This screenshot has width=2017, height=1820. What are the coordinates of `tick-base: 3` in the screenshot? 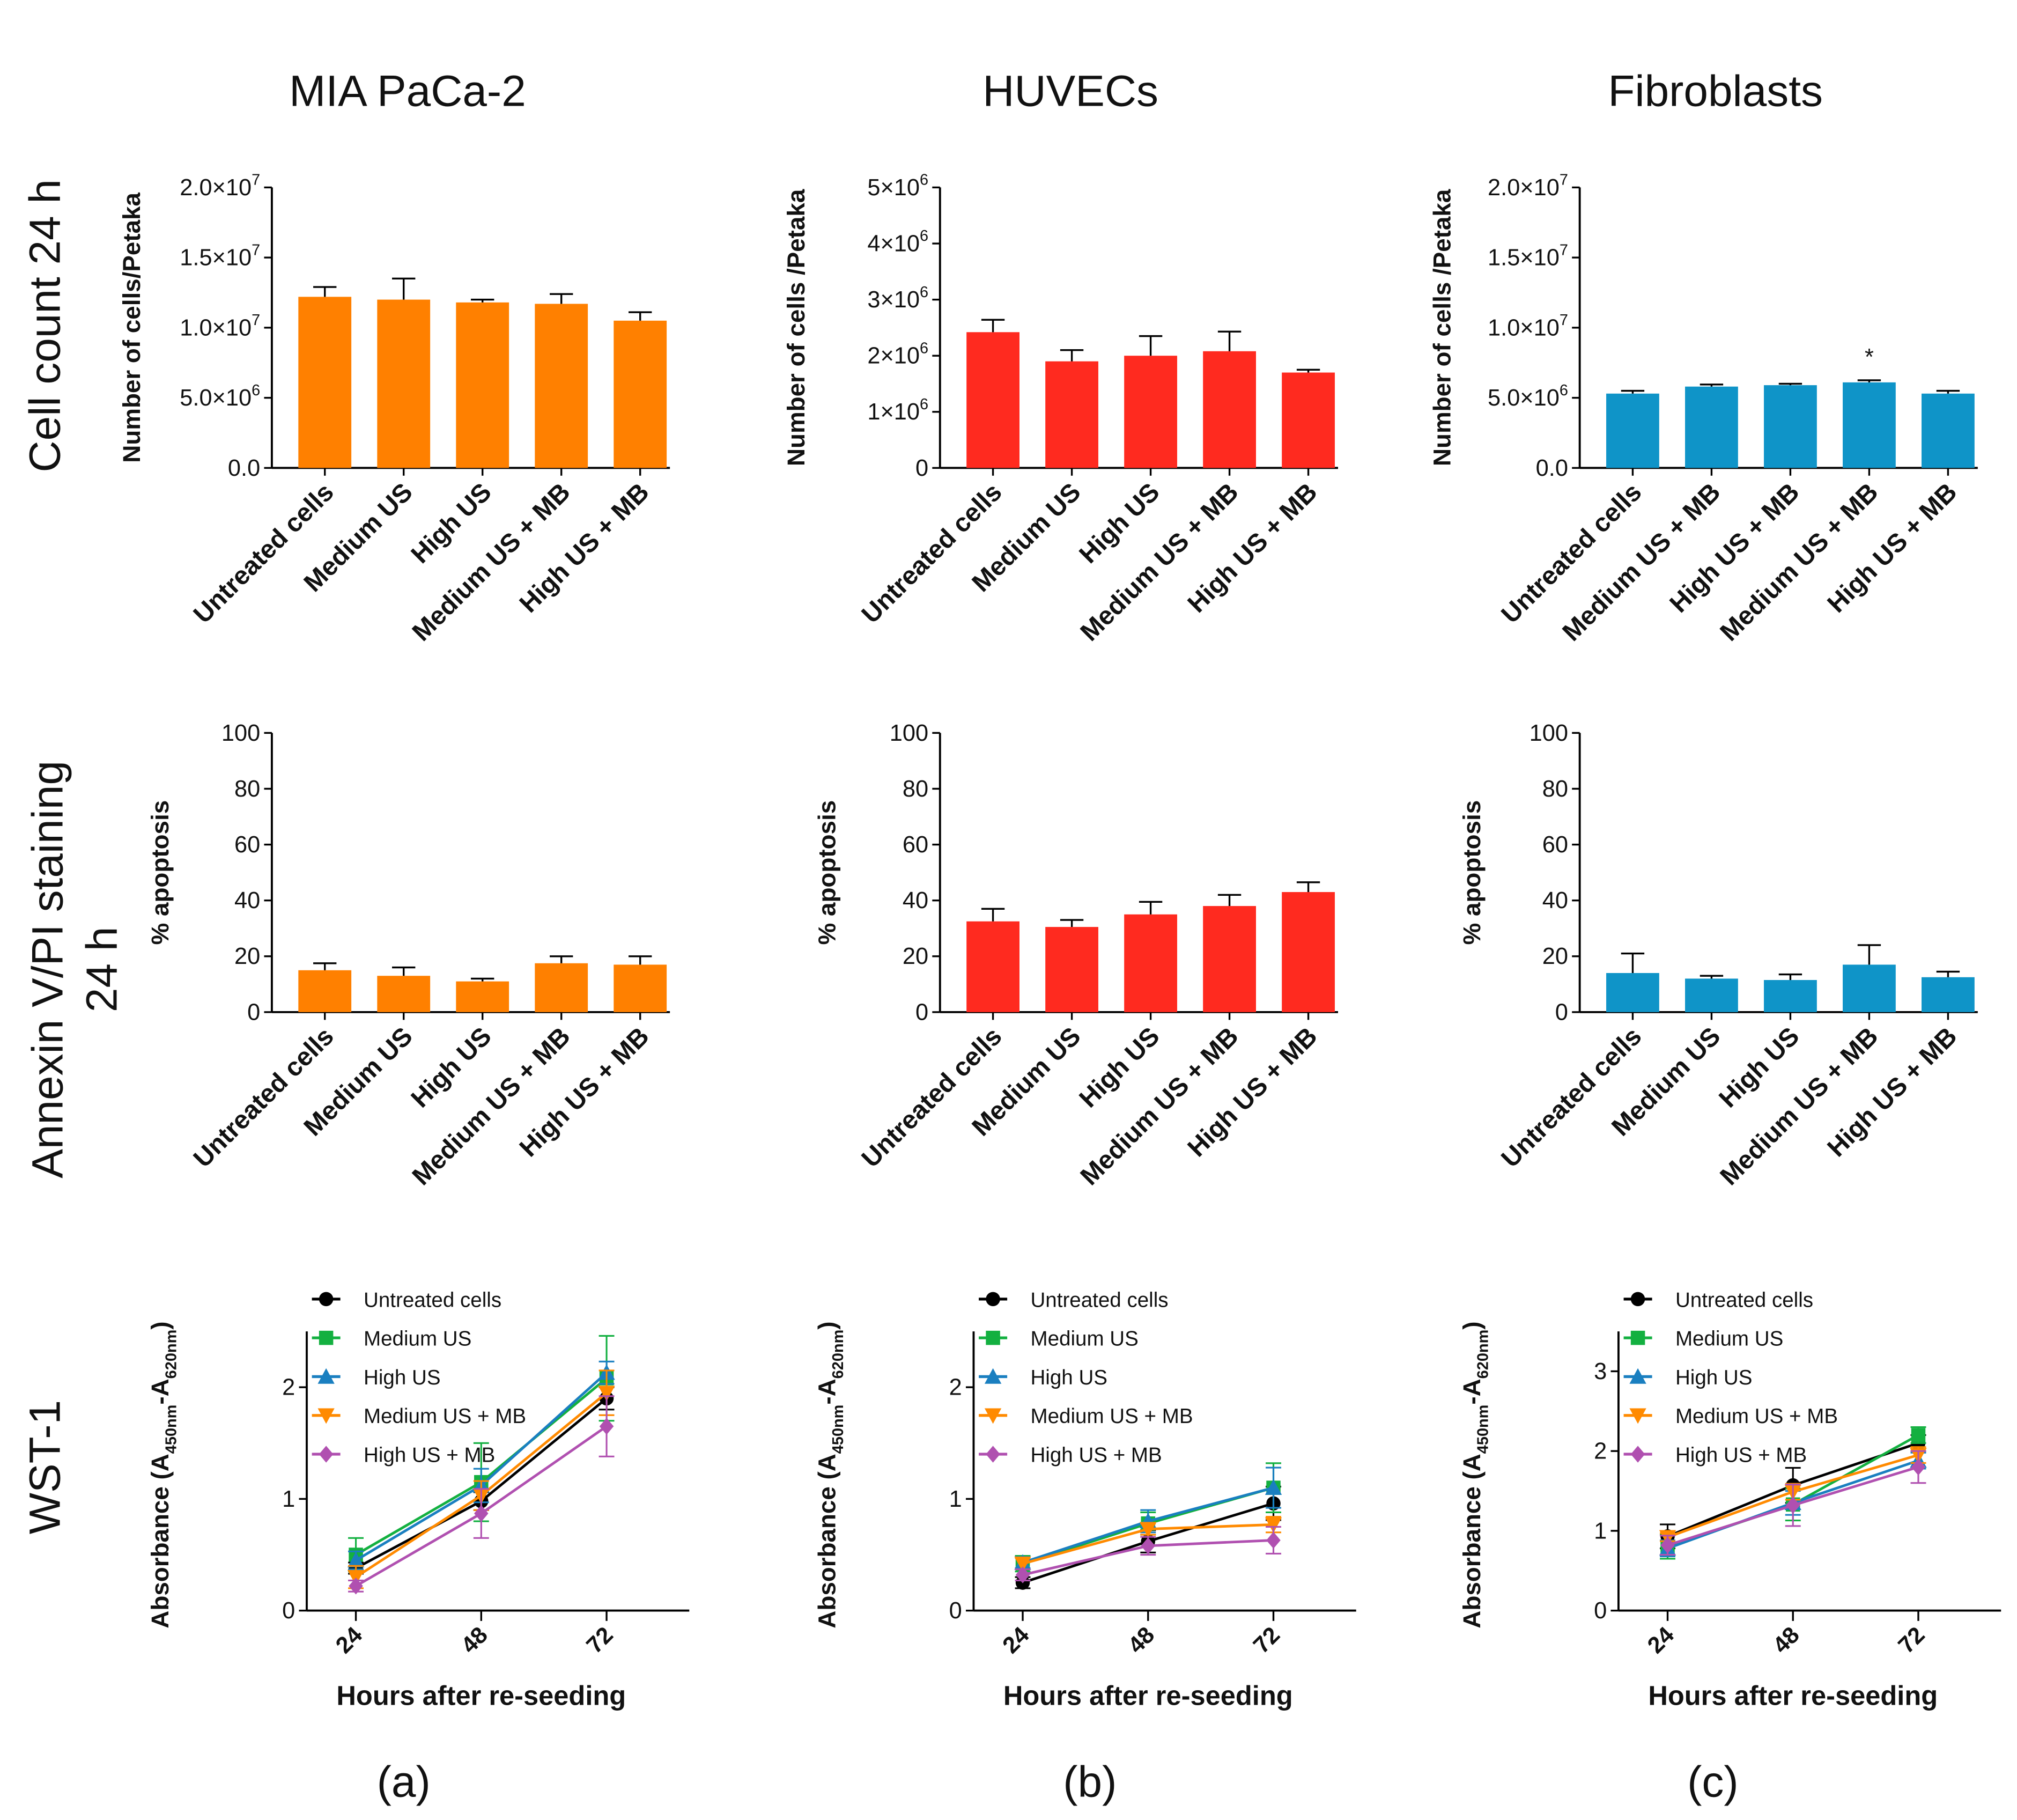 It's located at (1600, 1371).